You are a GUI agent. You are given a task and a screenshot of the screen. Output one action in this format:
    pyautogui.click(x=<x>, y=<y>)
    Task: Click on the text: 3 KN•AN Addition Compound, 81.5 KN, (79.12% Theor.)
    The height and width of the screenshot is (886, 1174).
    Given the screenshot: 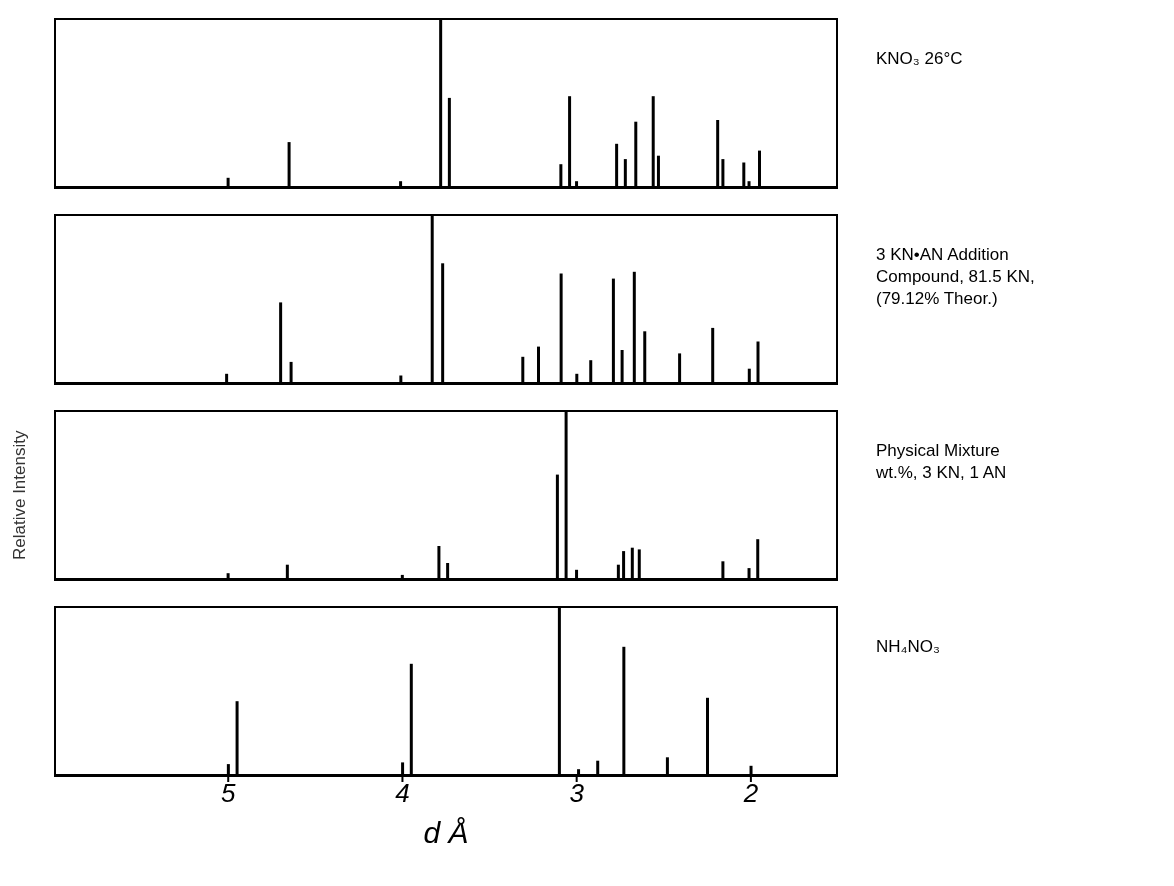 What is the action you would take?
    pyautogui.click(x=955, y=277)
    